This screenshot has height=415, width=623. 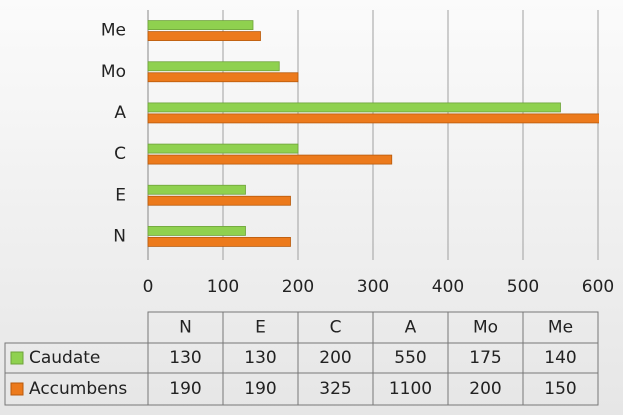 I want to click on x-tick-label: 600, so click(x=598, y=287).